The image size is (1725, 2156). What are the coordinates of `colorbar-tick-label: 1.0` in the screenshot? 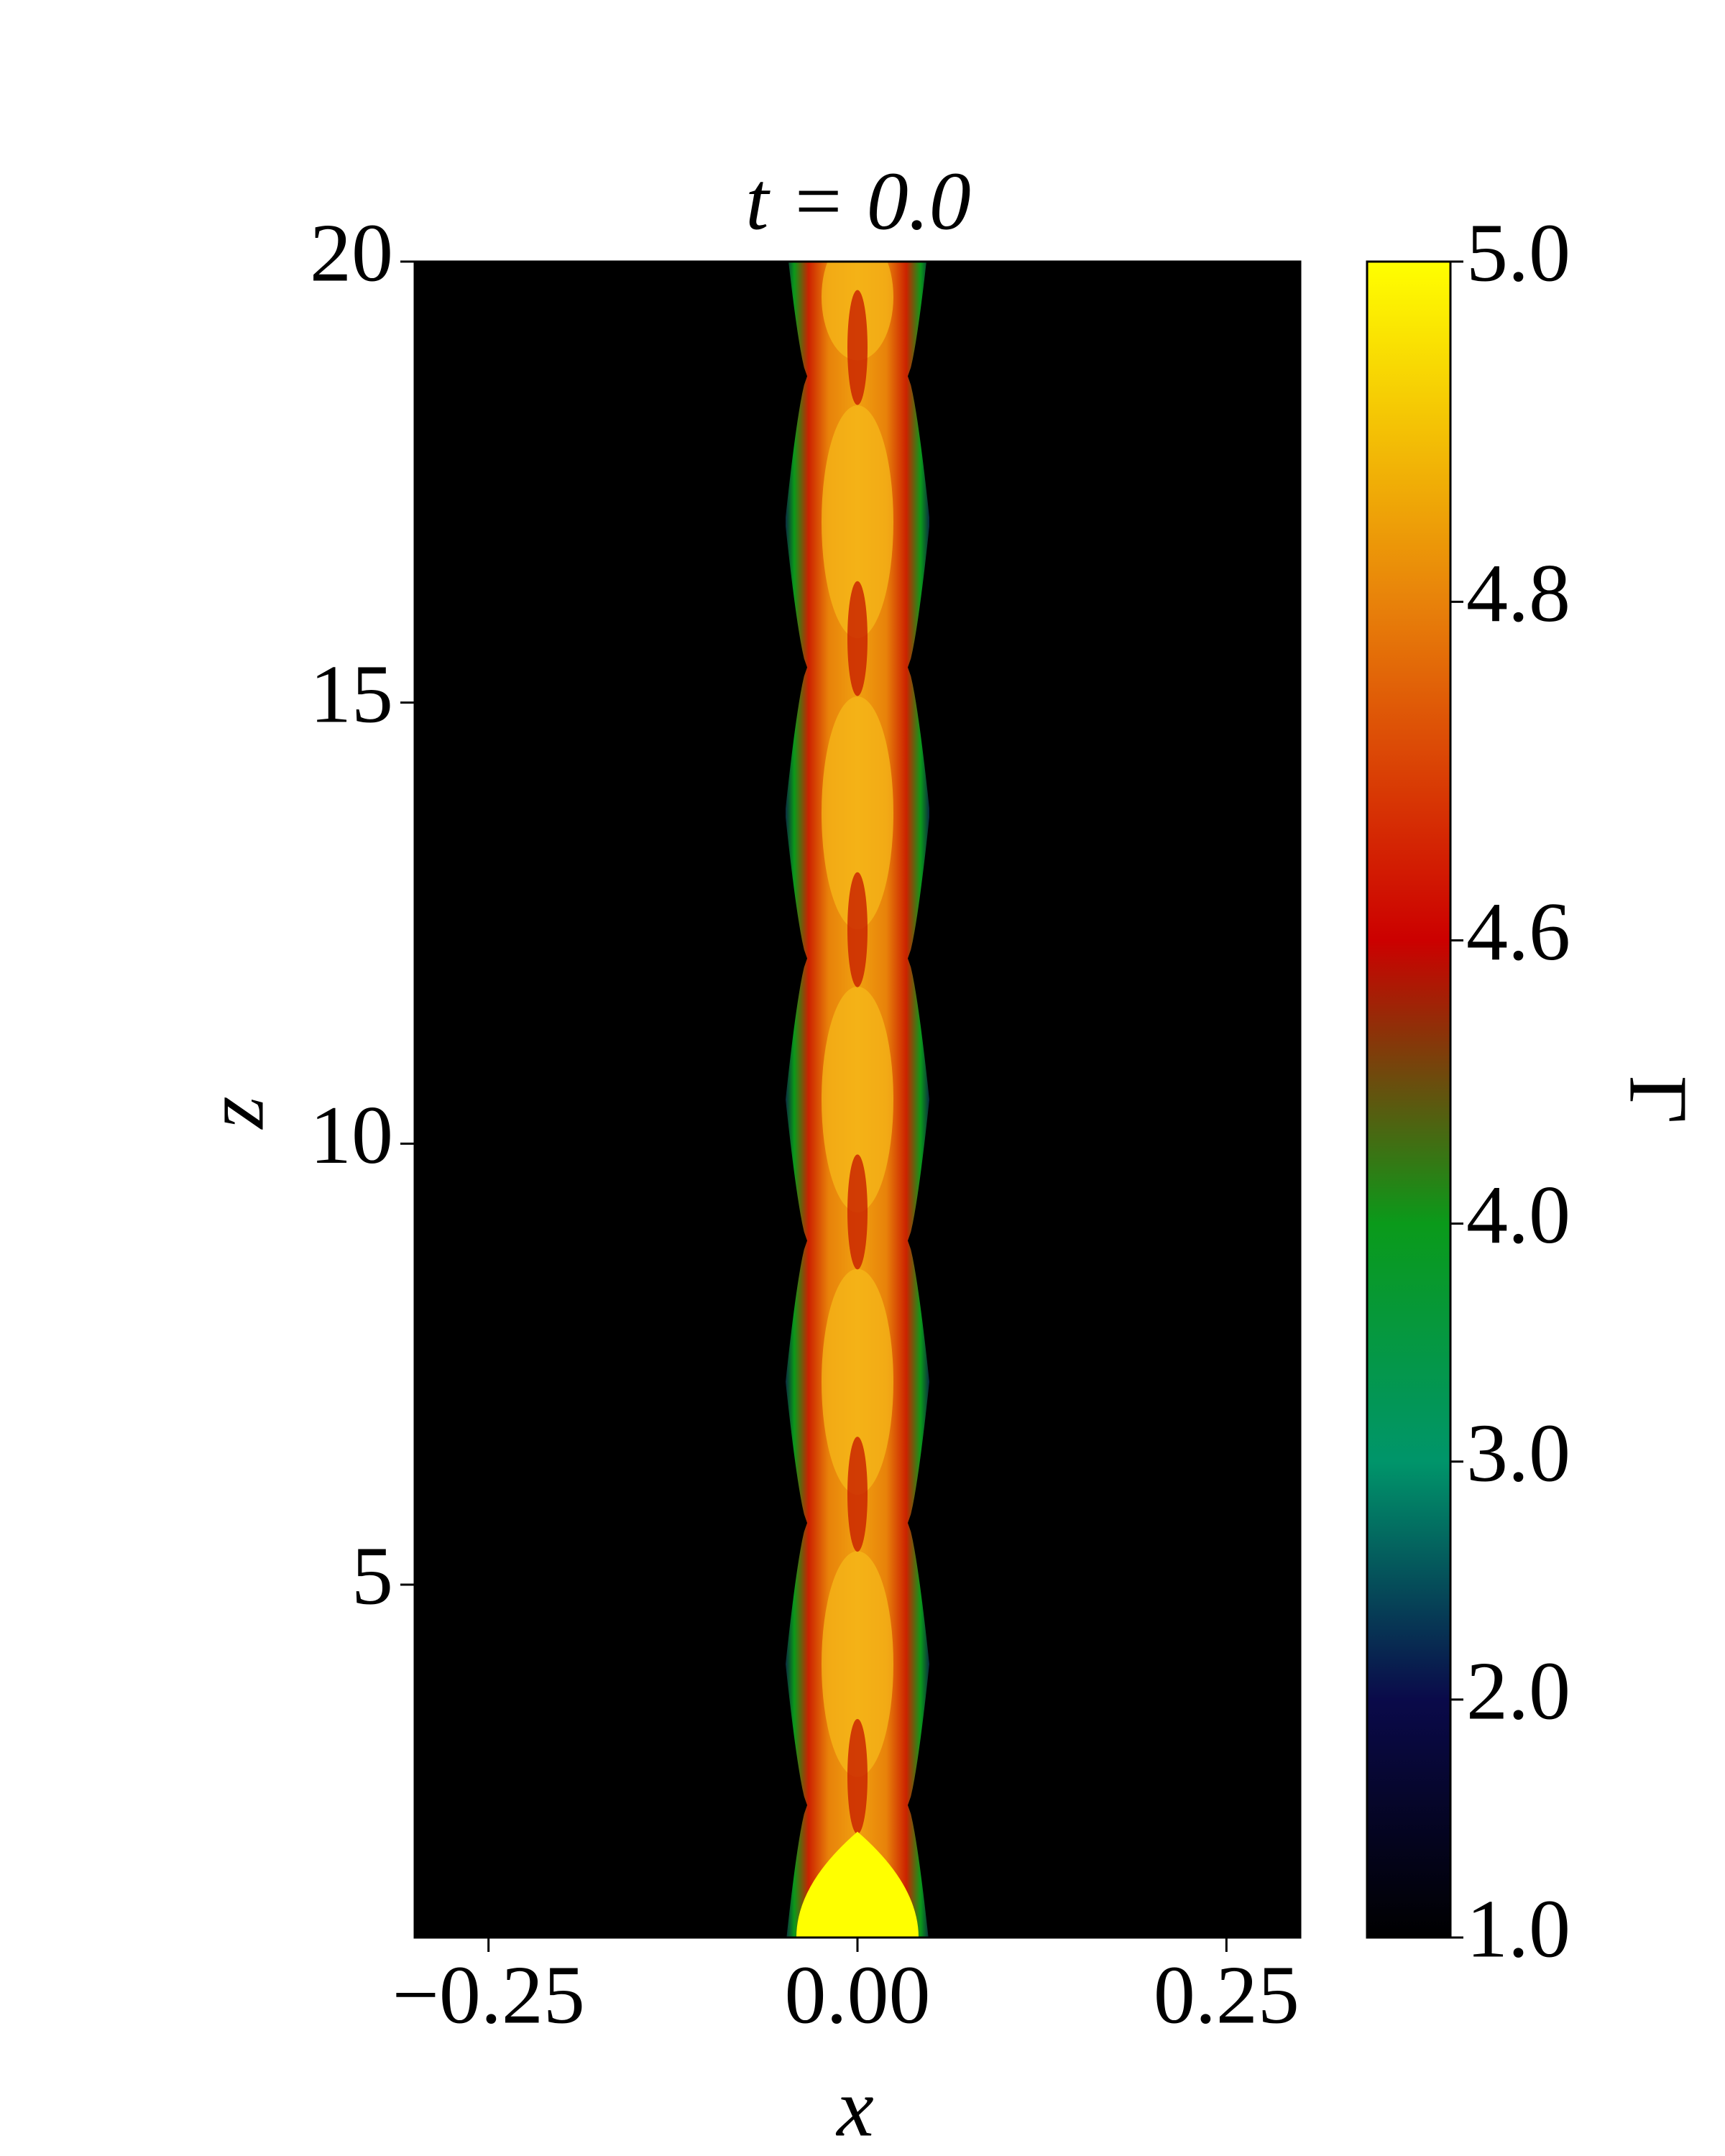 It's located at (1518, 1930).